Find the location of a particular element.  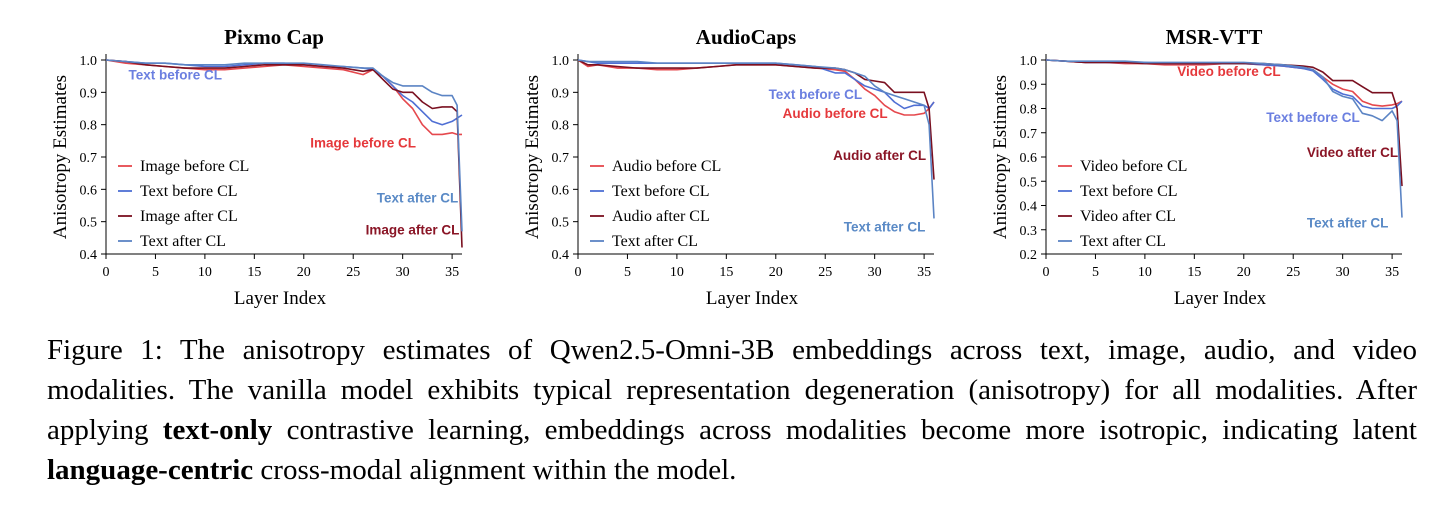

caption-bold-language-centric: language-centric is located at coordinates (150, 470).